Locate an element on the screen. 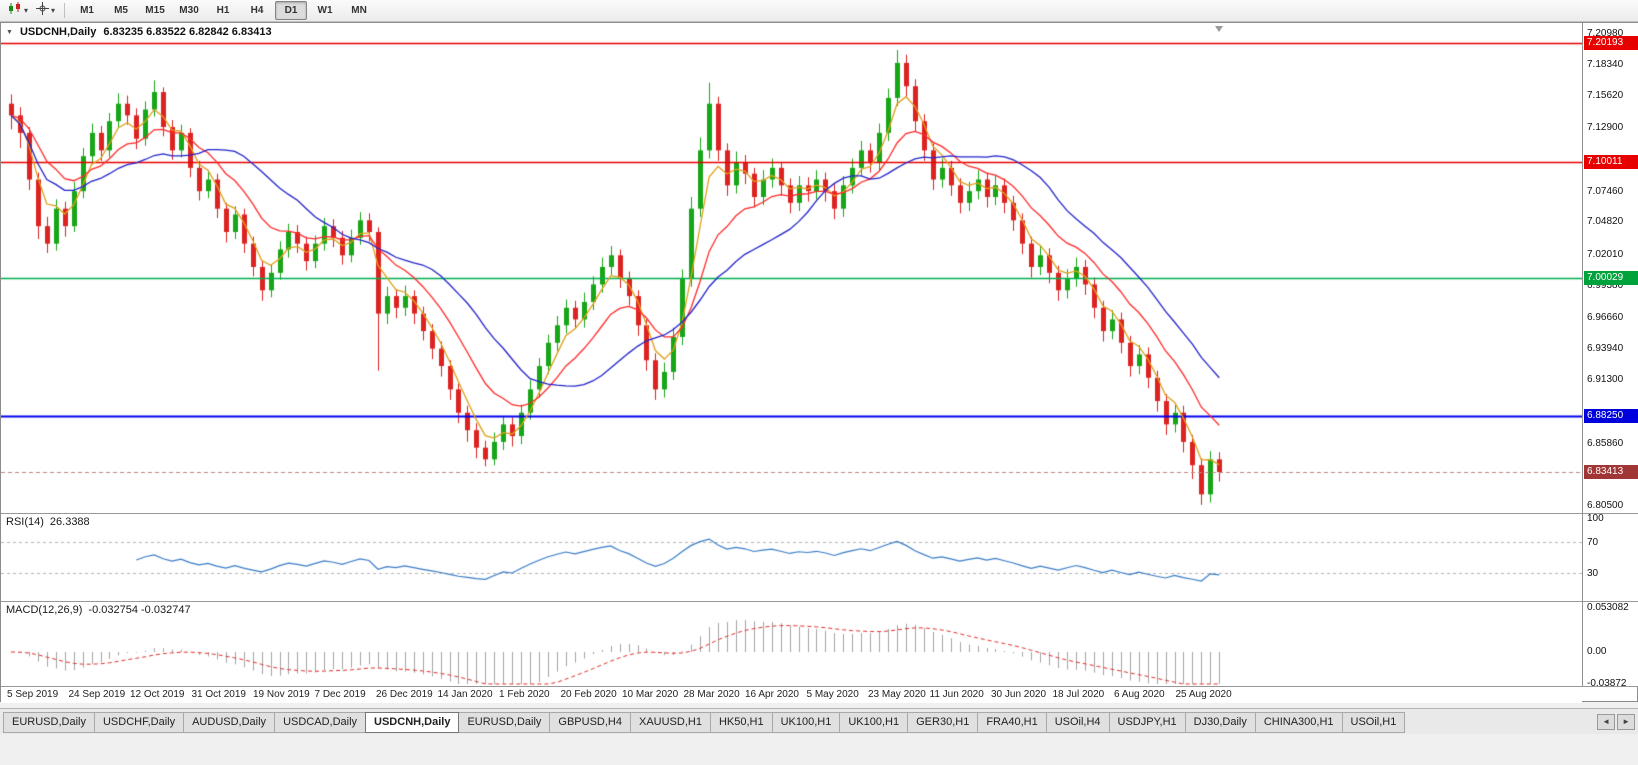 The height and width of the screenshot is (765, 1638). price-tick: 6.99380 is located at coordinates (1605, 285).